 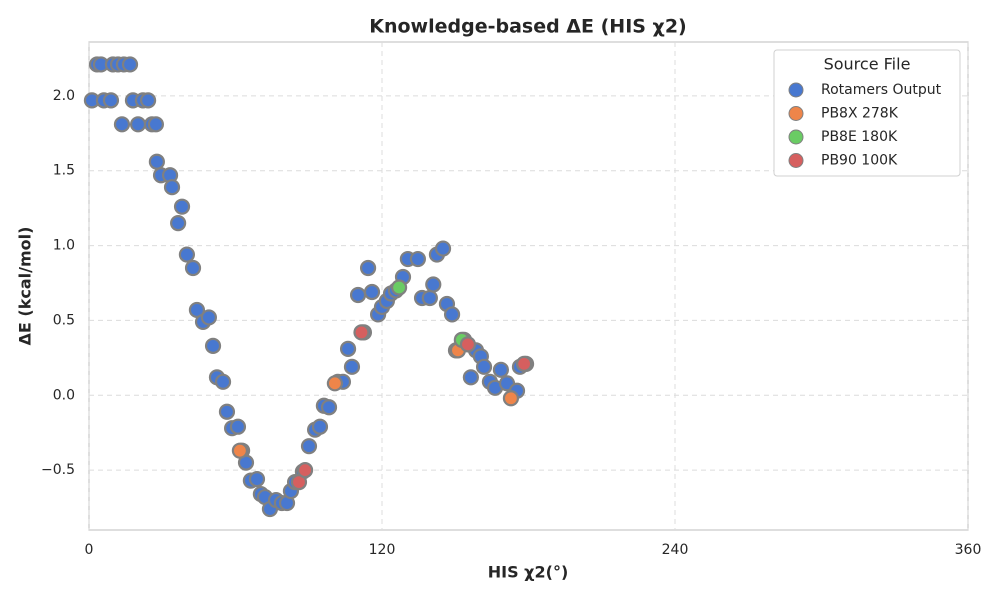 What do you see at coordinates (675, 550) in the screenshot?
I see `x-tick-label: 240` at bounding box center [675, 550].